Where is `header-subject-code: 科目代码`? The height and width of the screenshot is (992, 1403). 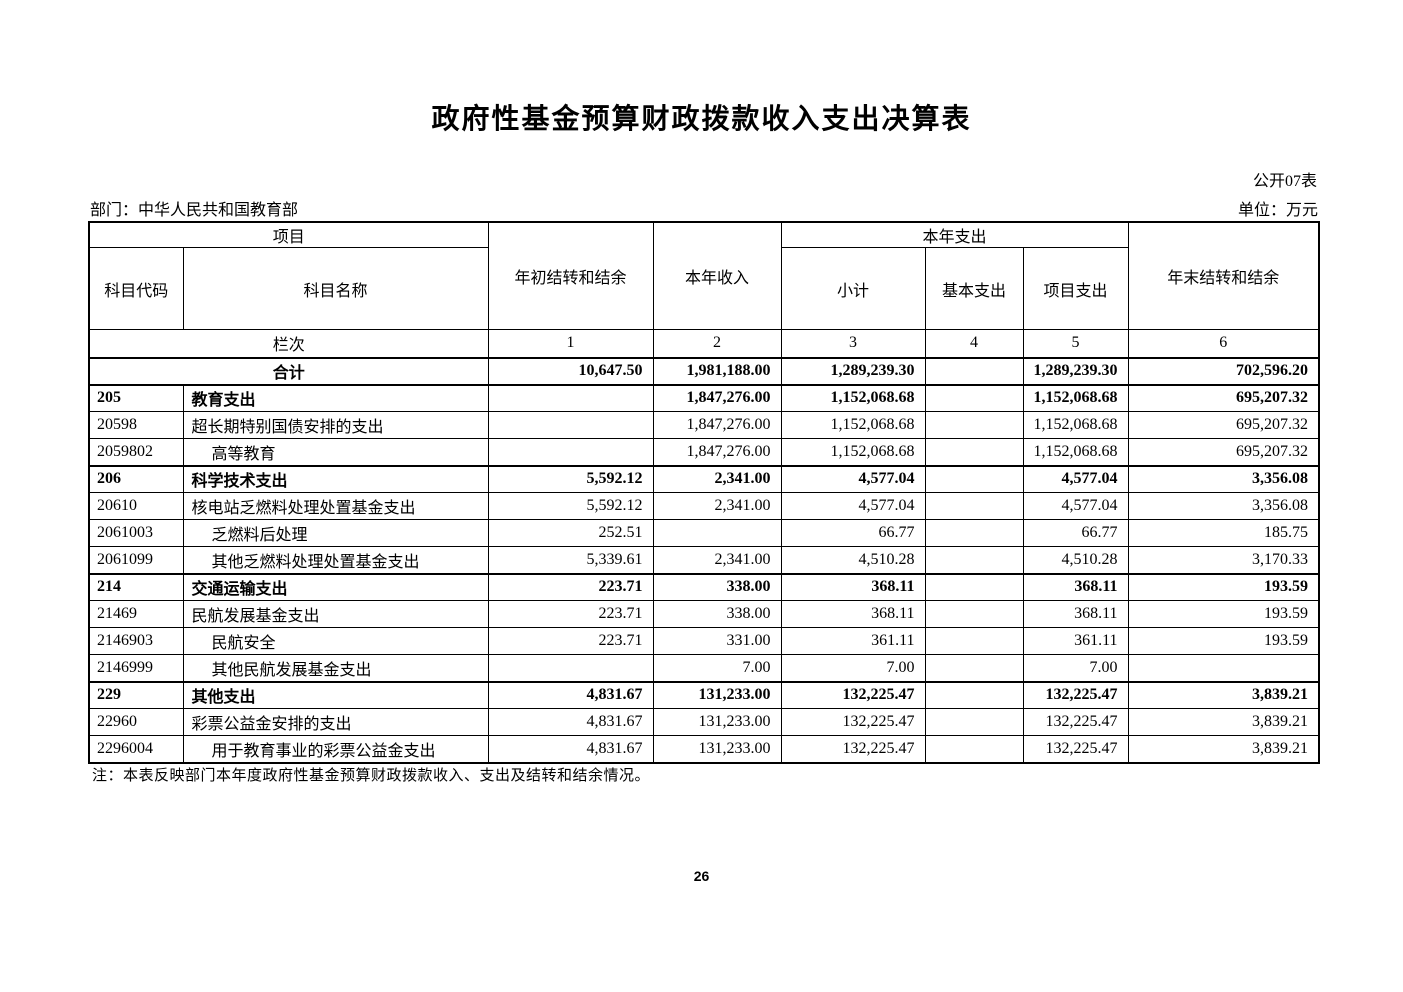
header-subject-code: 科目代码 is located at coordinates (136, 288).